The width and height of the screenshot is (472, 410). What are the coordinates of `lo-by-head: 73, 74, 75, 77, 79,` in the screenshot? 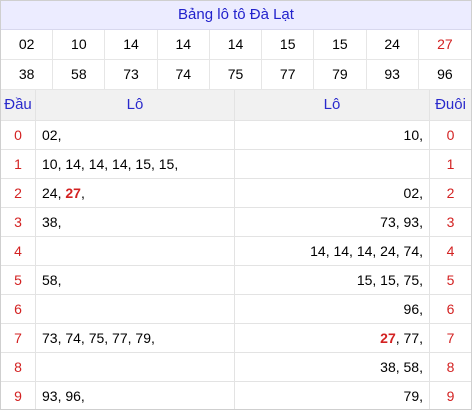 It's located at (135, 338).